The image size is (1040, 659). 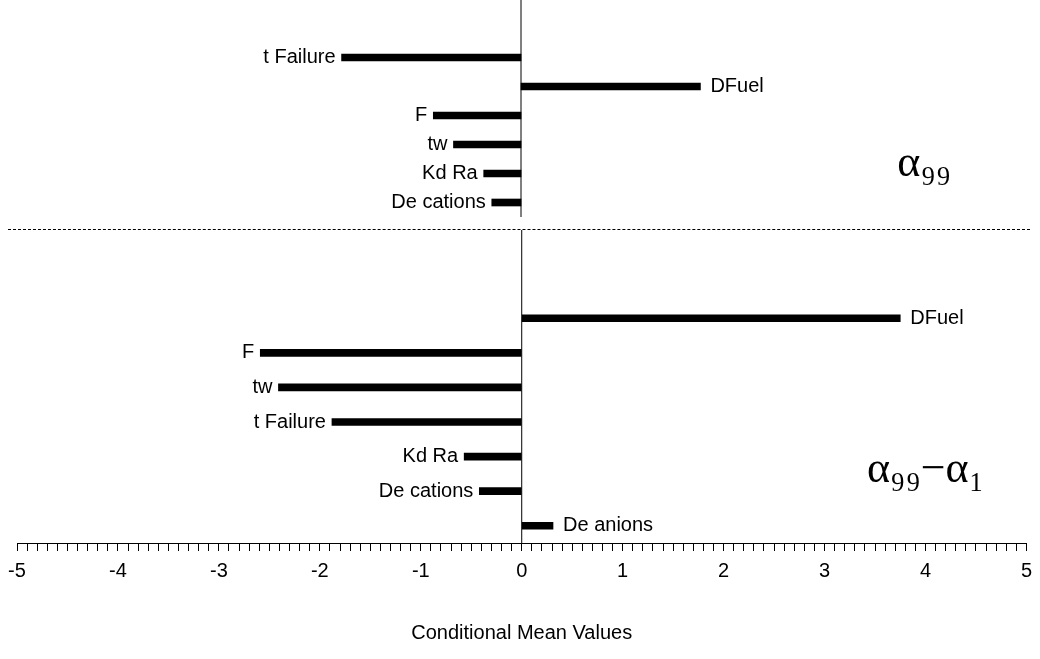 I want to click on x-tick-label: -2, so click(x=319, y=569).